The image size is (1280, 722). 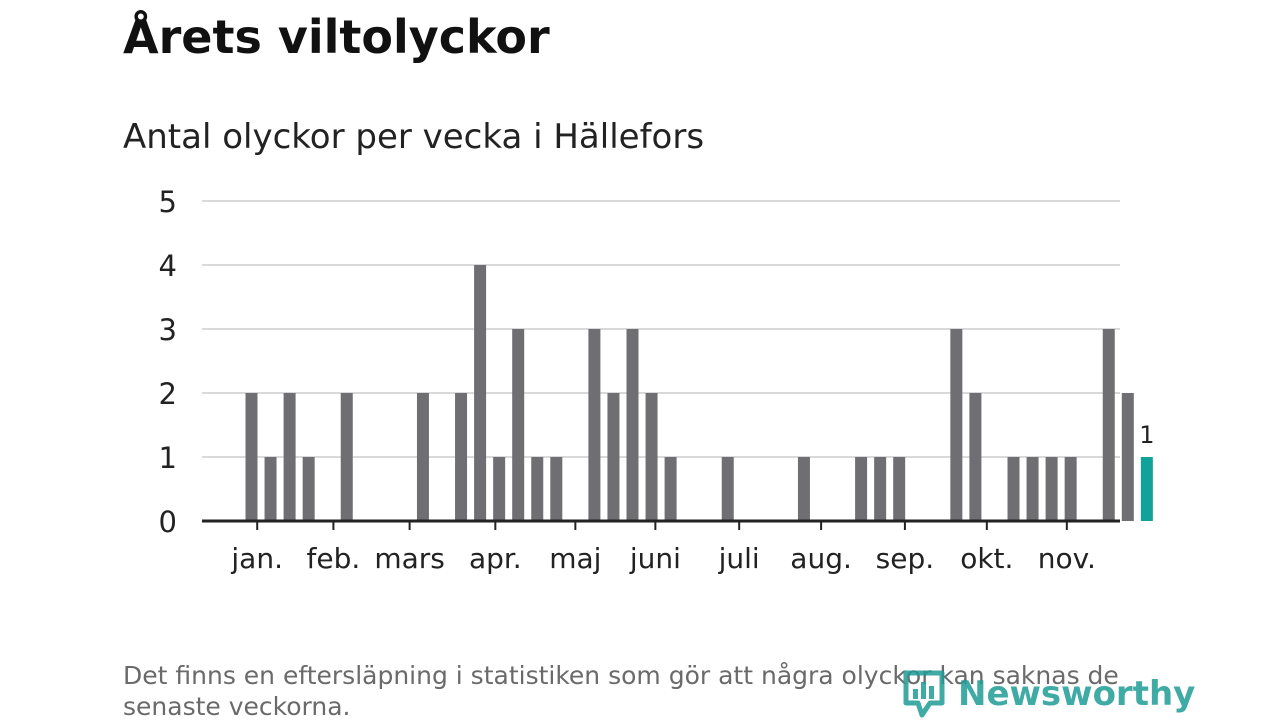 What do you see at coordinates (168, 266) in the screenshot?
I see `y-tick-label: 4` at bounding box center [168, 266].